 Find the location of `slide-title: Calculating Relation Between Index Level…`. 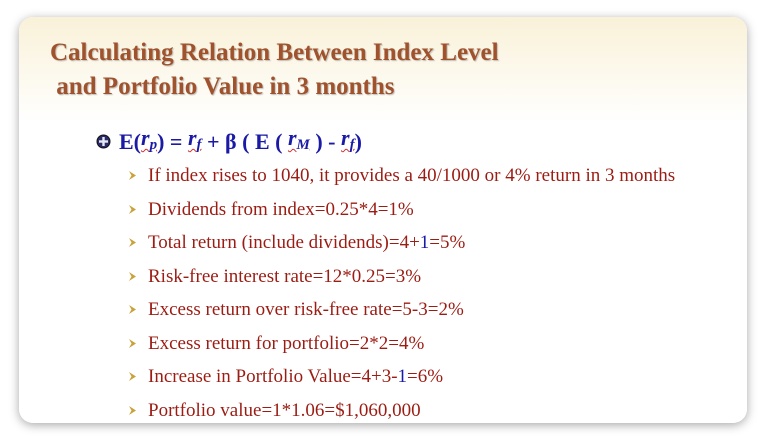

slide-title: Calculating Relation Between Index Level… is located at coordinates (274, 70).